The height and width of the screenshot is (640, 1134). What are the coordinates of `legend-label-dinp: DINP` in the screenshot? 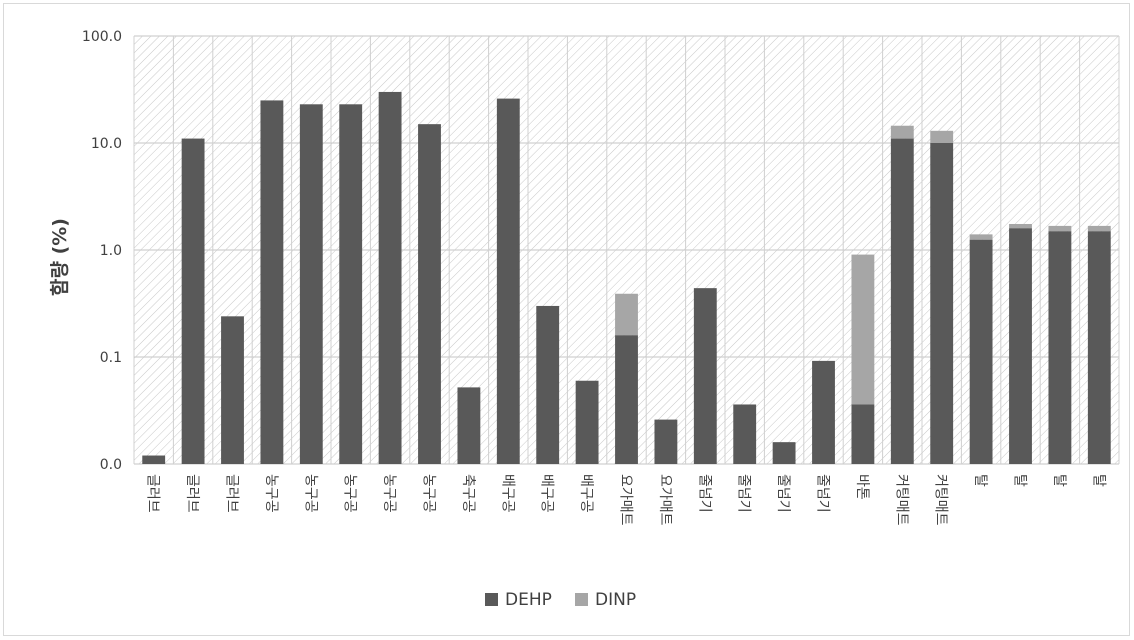 It's located at (615, 600).